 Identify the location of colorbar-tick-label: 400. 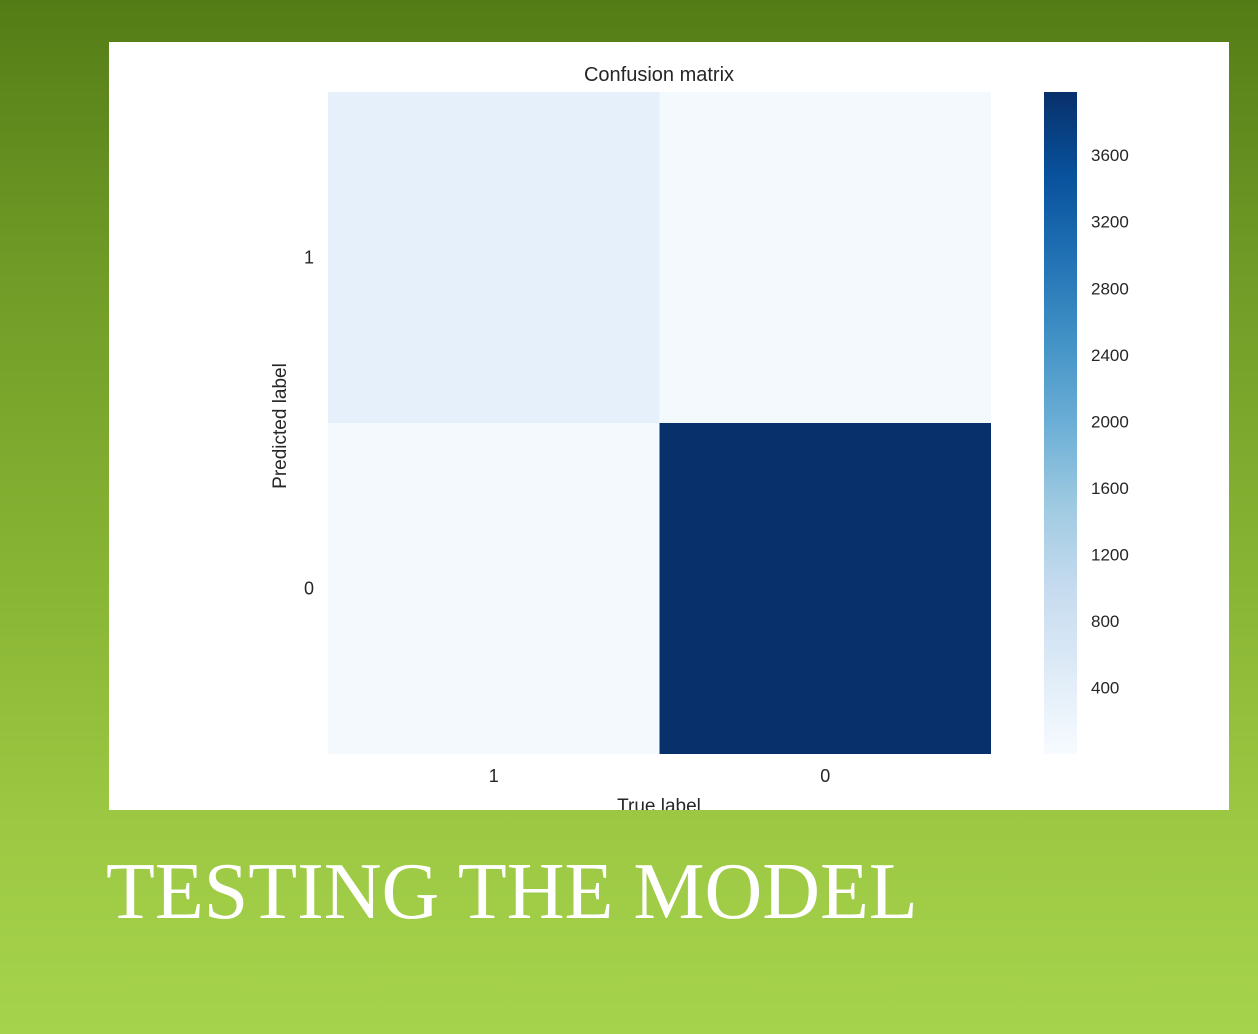
(1105, 687).